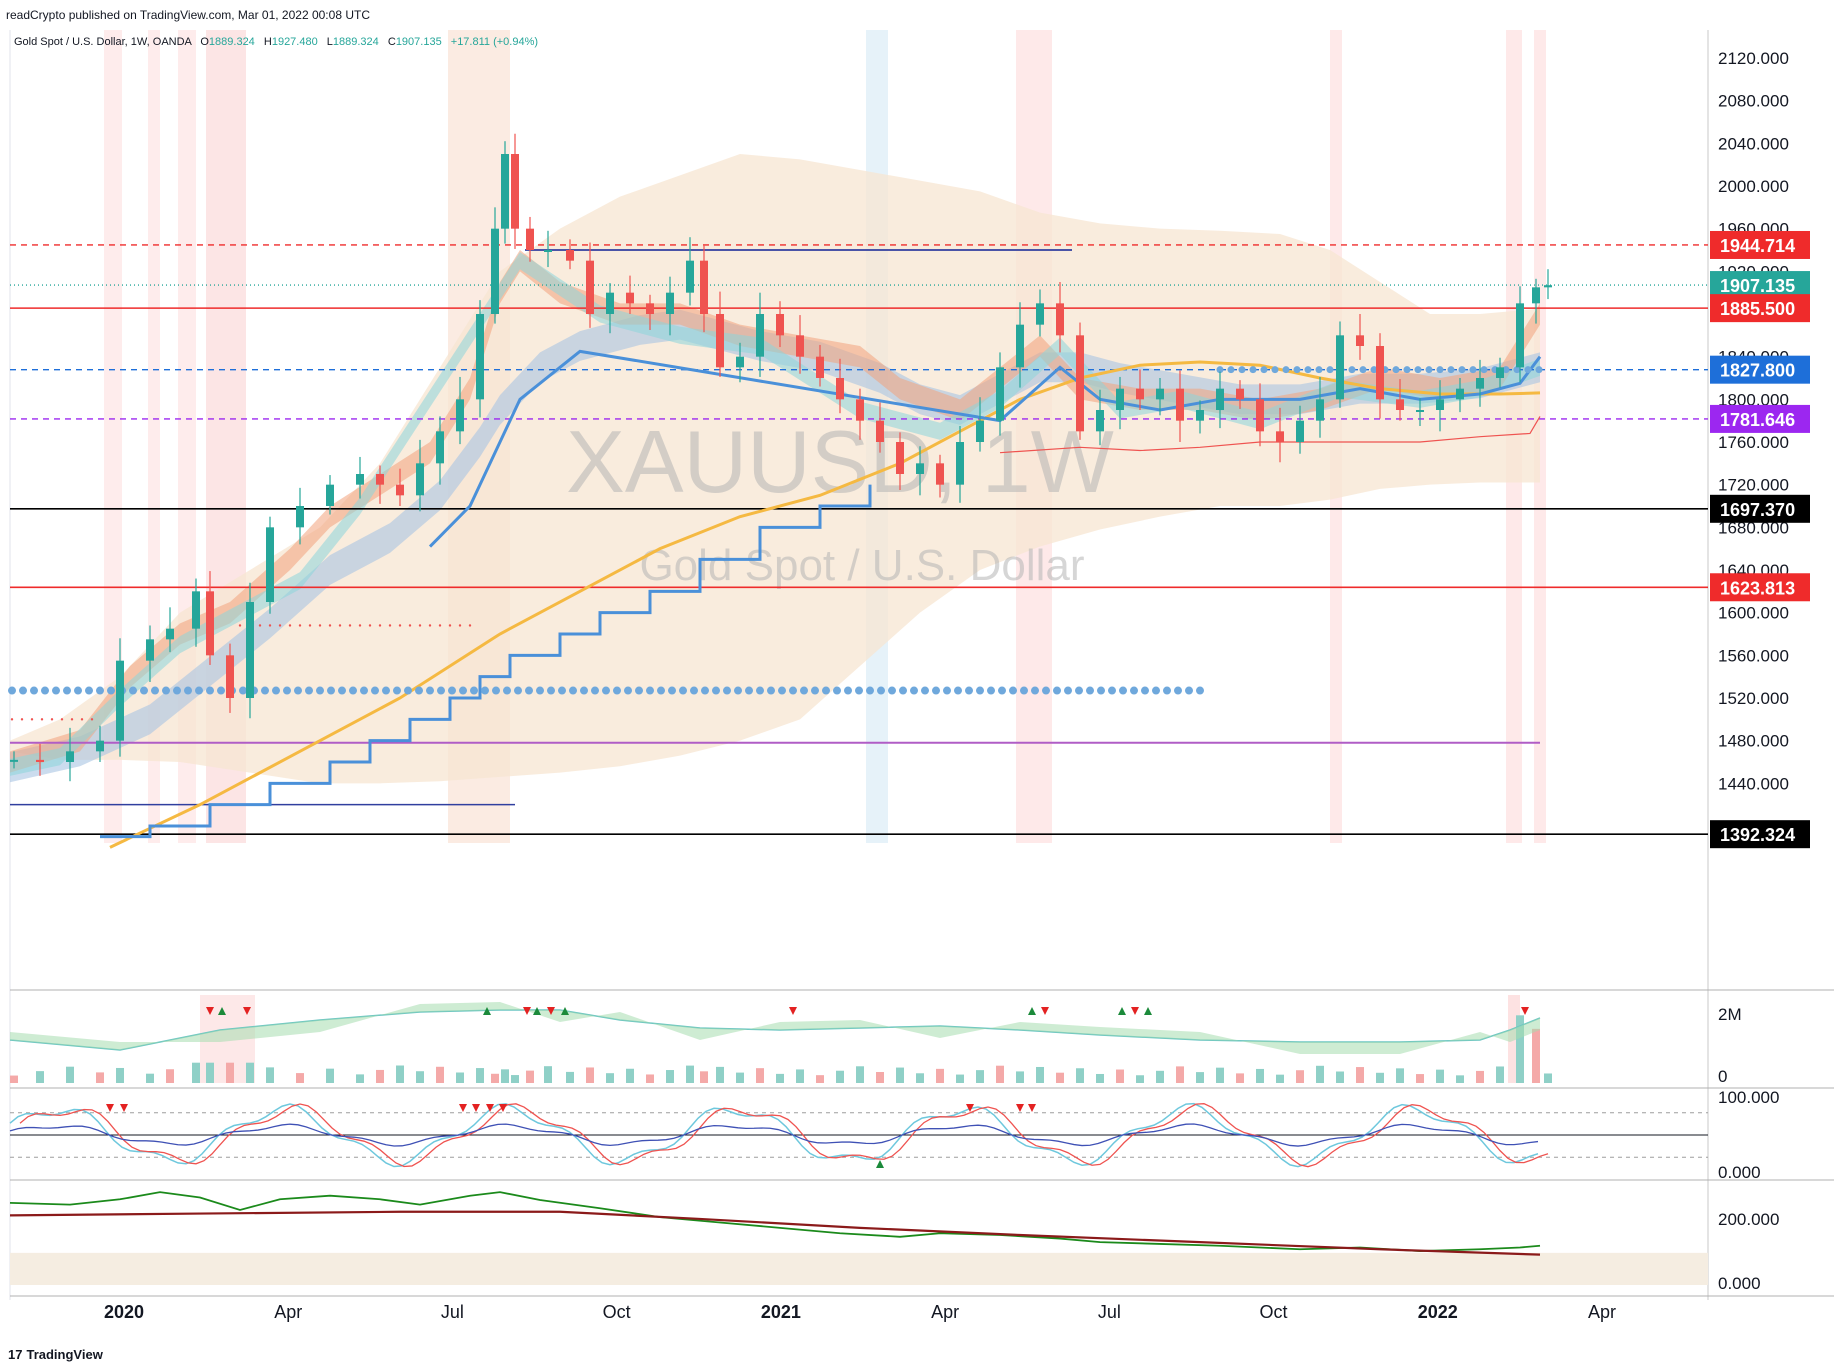  Describe the element at coordinates (1760, 244) in the screenshot. I see `price-badge` at that location.